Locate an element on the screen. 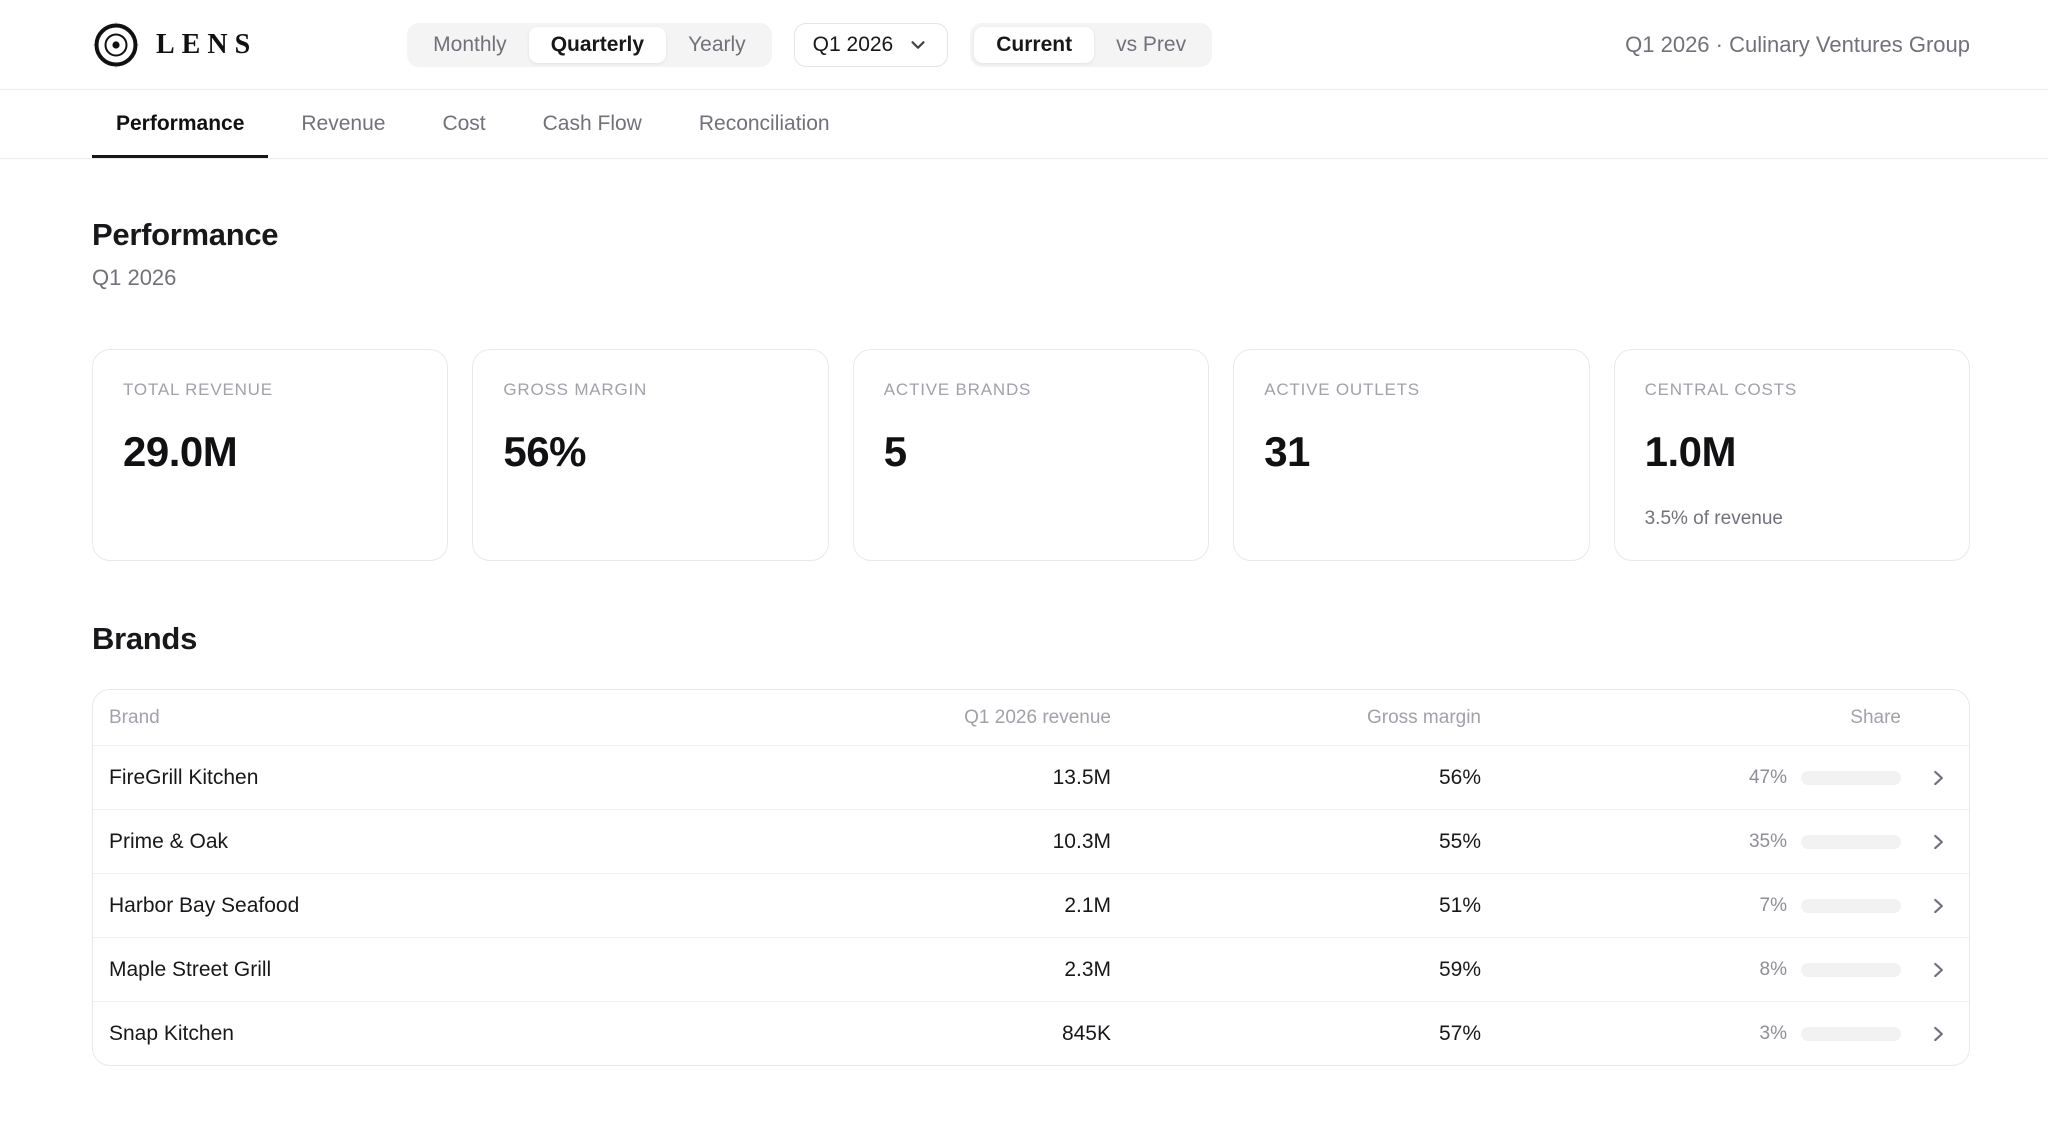  share-percent-label: 8% is located at coordinates (1773, 969).